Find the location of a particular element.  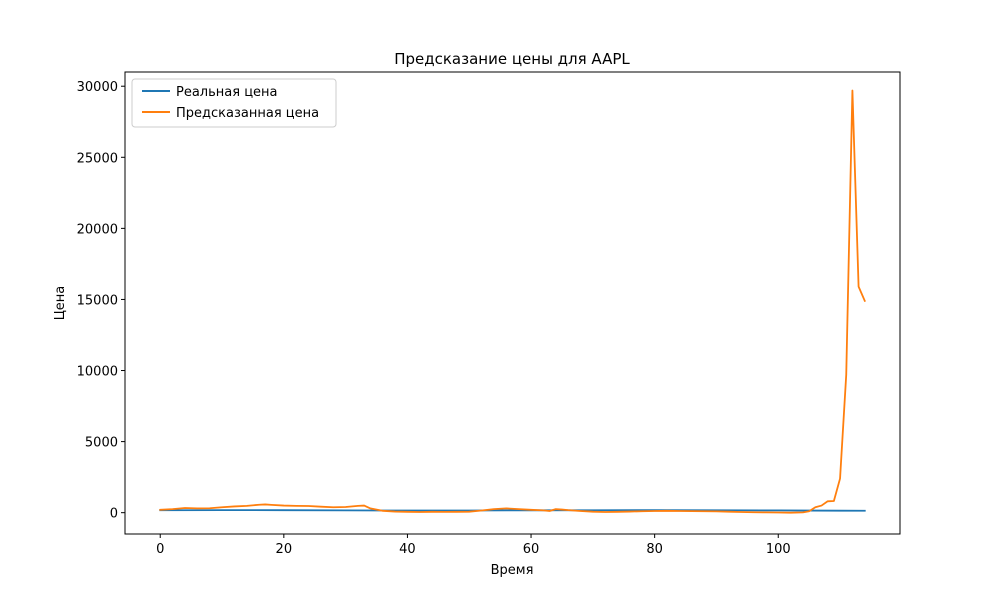

y-axis-title: Цена is located at coordinates (60, 303).